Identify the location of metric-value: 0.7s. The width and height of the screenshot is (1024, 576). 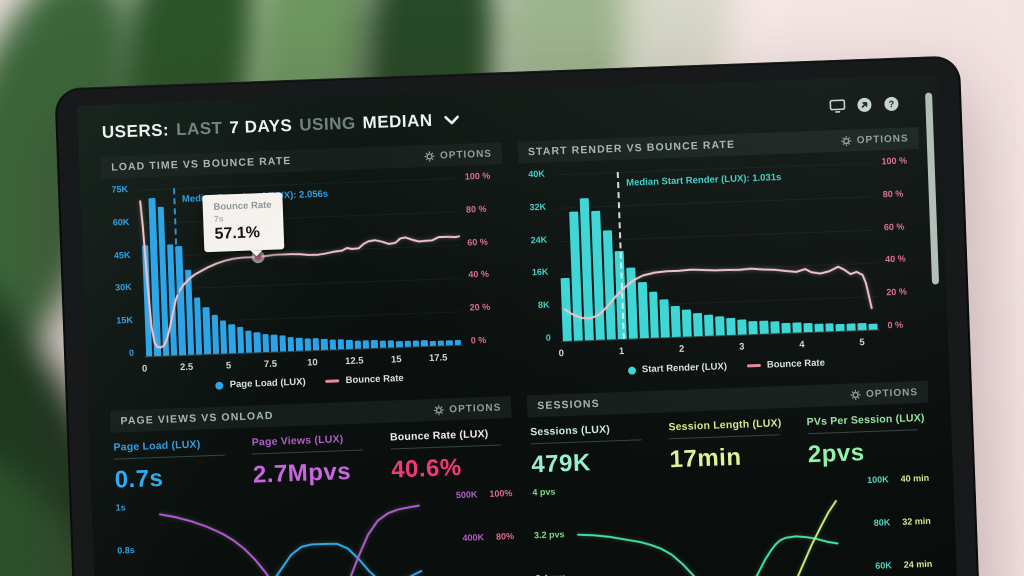
(139, 479).